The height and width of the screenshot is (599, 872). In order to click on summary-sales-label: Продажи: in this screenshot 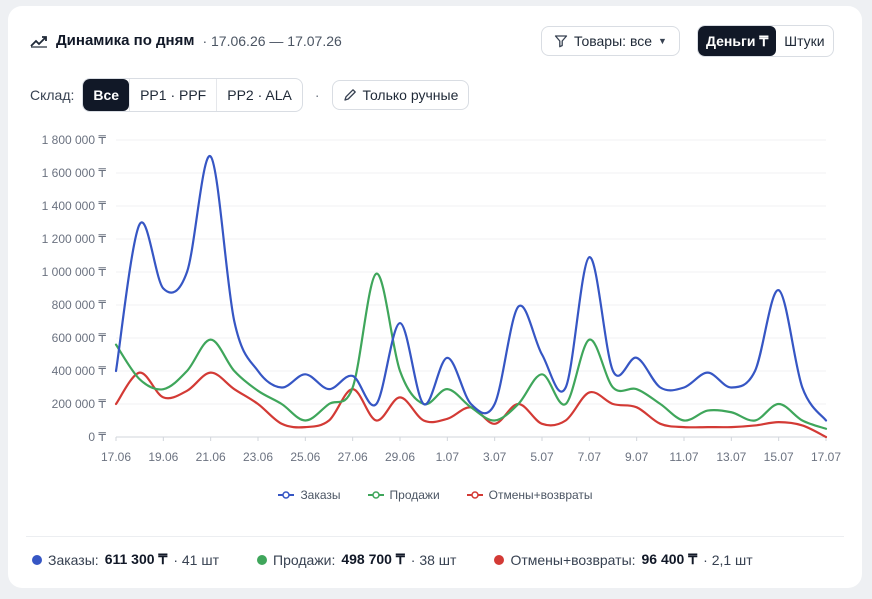, I will do `click(304, 559)`.